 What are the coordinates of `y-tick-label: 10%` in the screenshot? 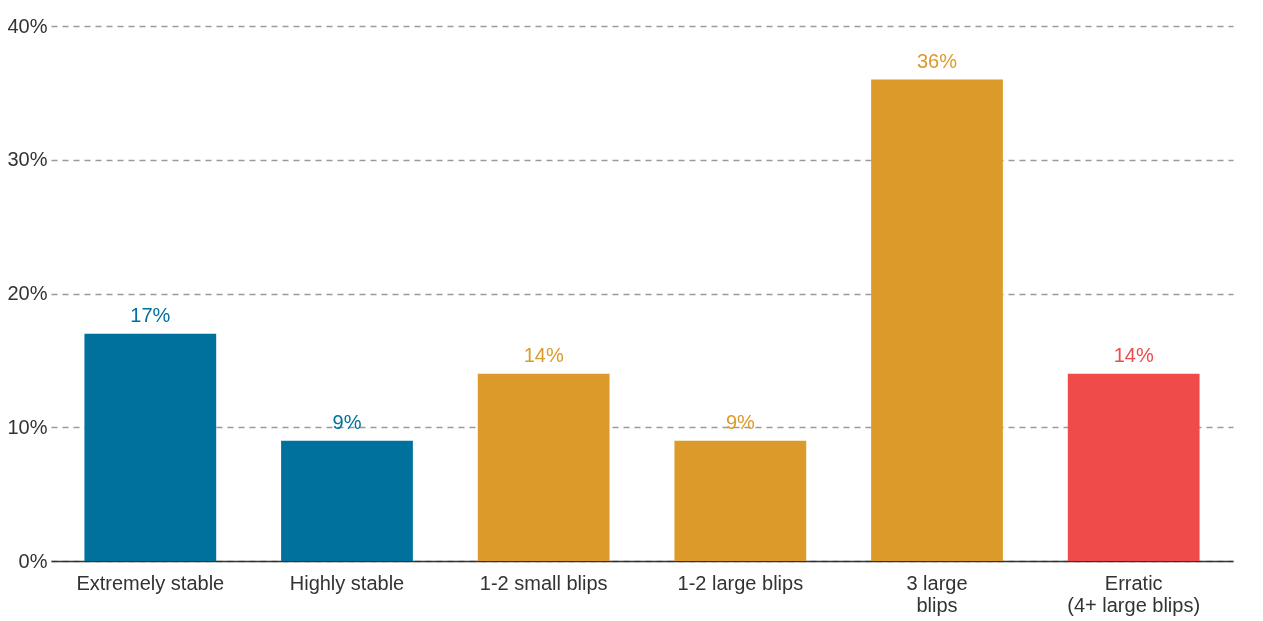 It's located at (27, 426).